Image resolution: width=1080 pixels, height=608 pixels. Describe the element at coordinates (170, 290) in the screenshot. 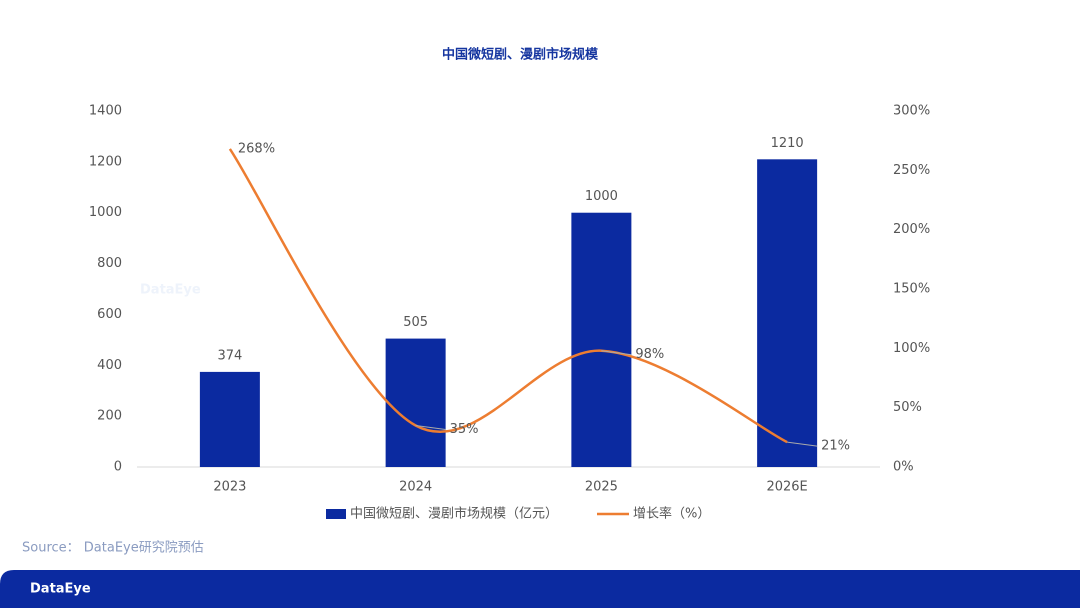

I see `watermark: DataEye` at that location.